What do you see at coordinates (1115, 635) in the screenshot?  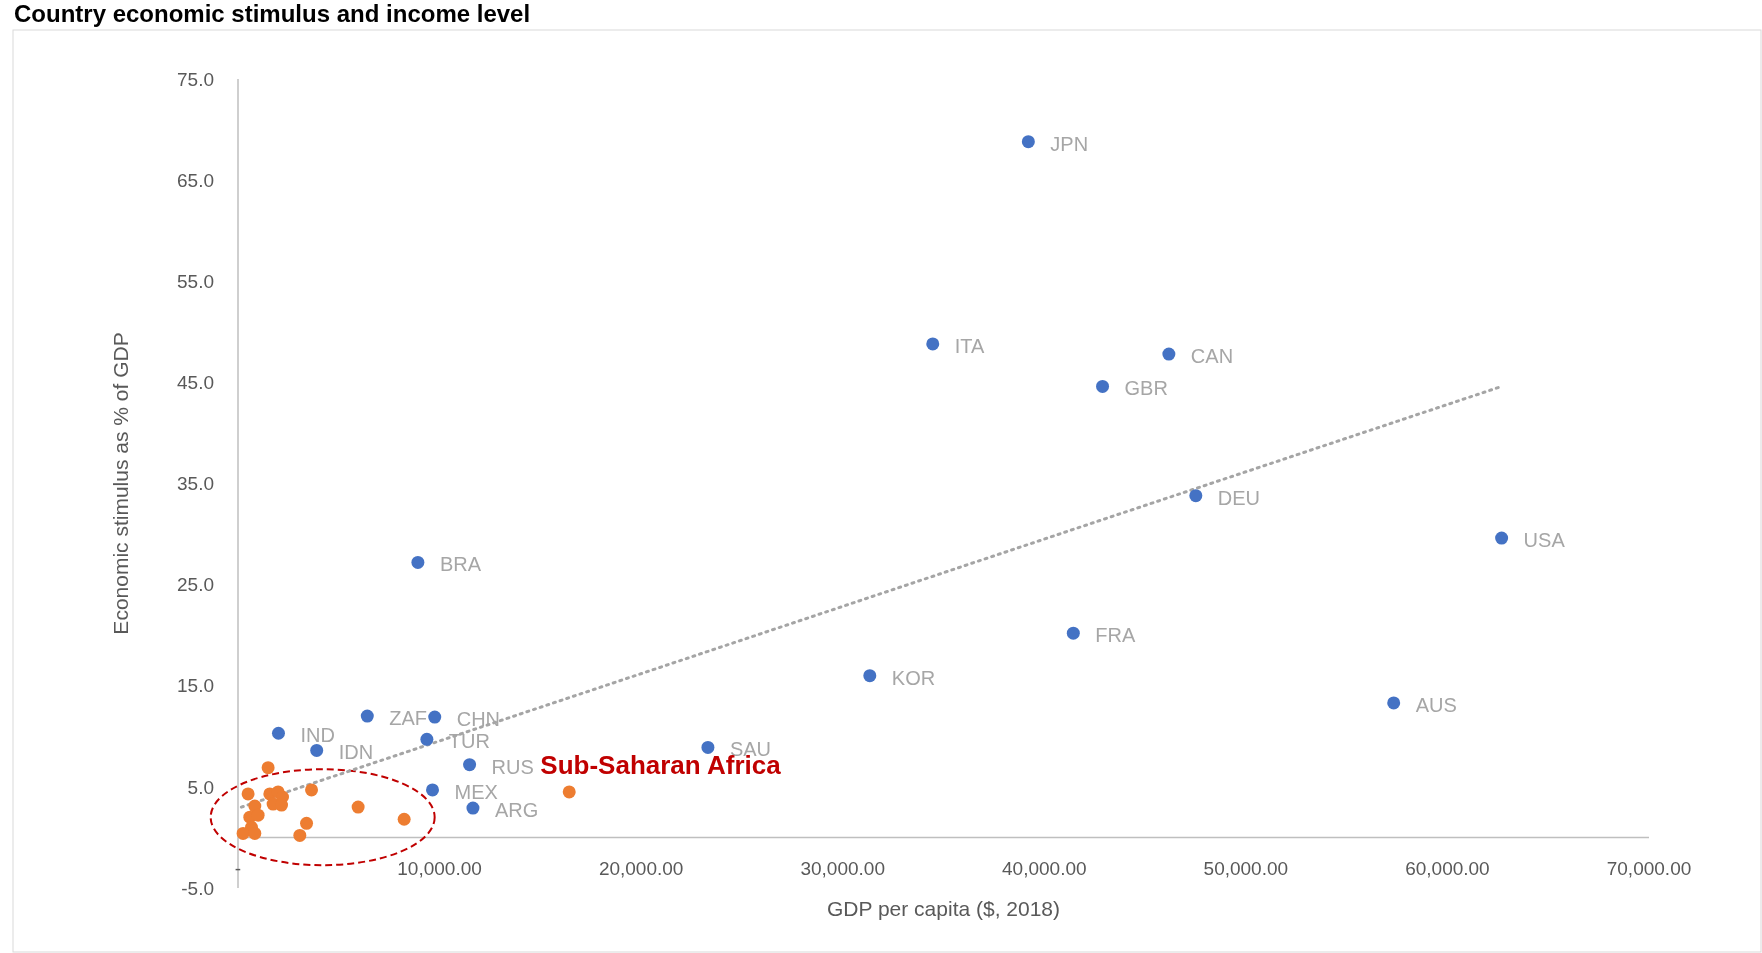 I see `annotation: FRA` at bounding box center [1115, 635].